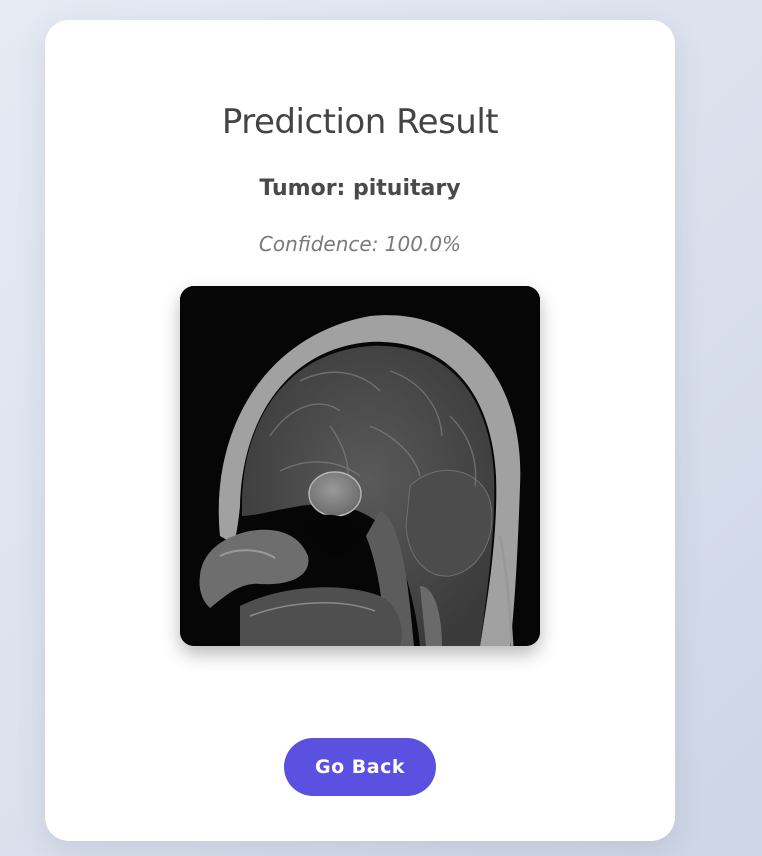  I want to click on tumor-type-label: Tumor: pituitary, so click(360, 188).